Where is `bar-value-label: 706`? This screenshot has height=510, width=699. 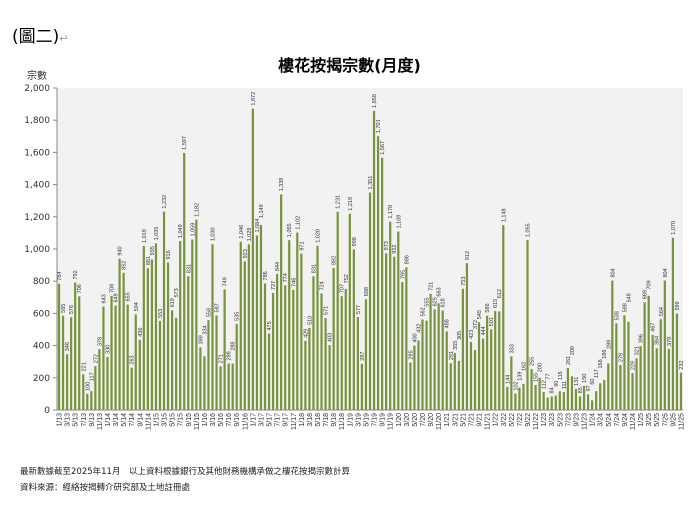 bar-value-label: 706 is located at coordinates (80, 288).